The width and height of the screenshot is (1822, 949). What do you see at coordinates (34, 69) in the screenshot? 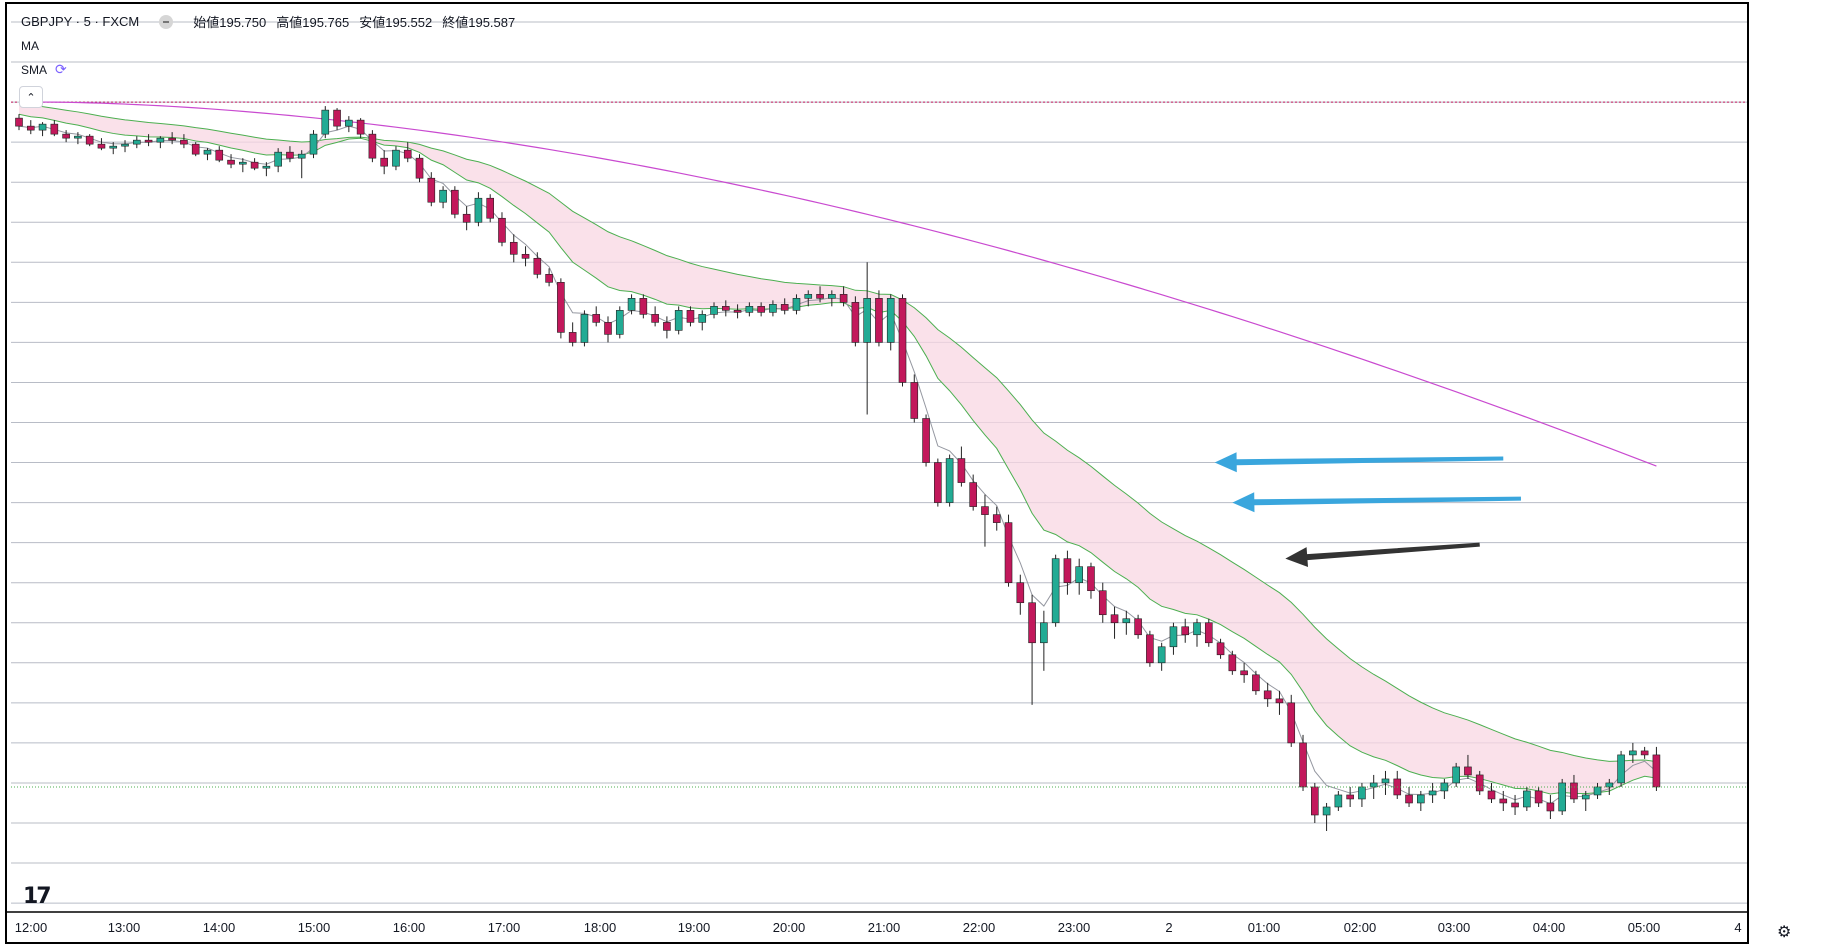
I see `sma-indicator-label: SMA` at bounding box center [34, 69].